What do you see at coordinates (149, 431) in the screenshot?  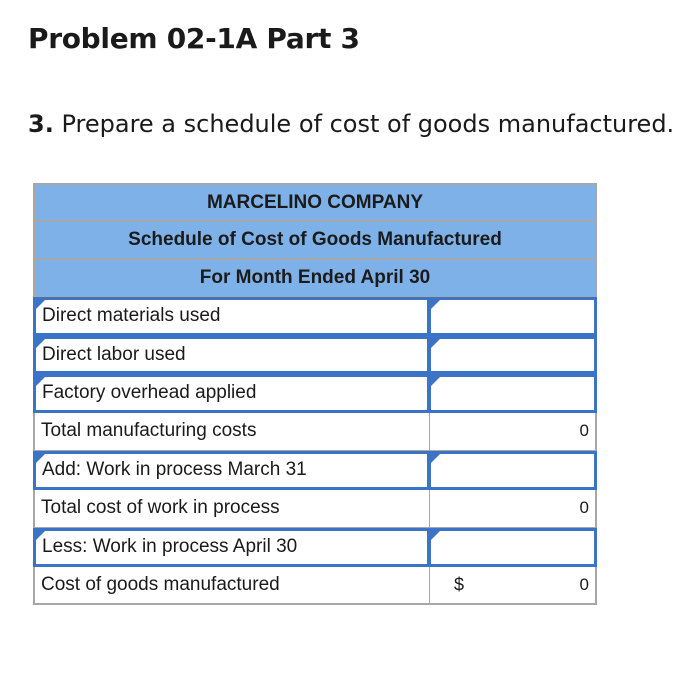 I see `row-label: Total manufacturing costs` at bounding box center [149, 431].